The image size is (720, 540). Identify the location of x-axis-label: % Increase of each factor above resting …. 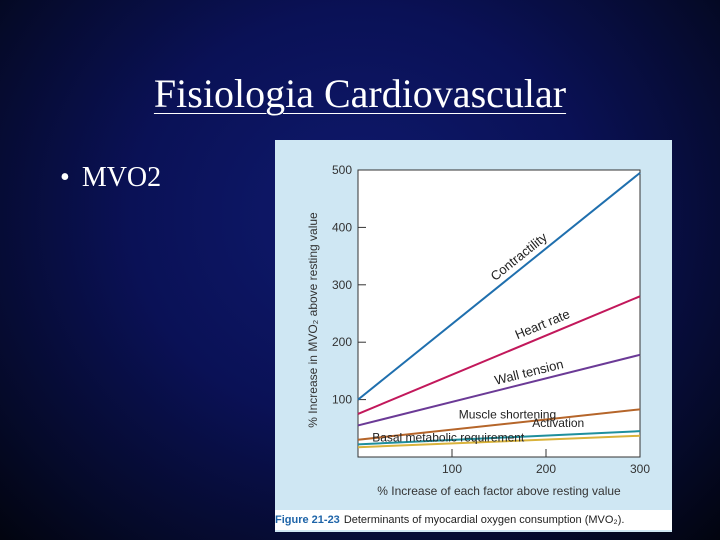
(499, 491).